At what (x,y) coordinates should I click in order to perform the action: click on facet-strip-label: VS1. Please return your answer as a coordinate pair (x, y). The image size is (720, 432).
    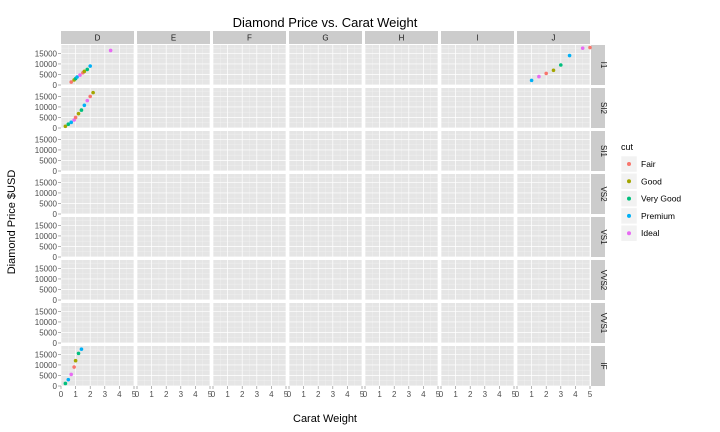
    Looking at the image, I should click on (603, 237).